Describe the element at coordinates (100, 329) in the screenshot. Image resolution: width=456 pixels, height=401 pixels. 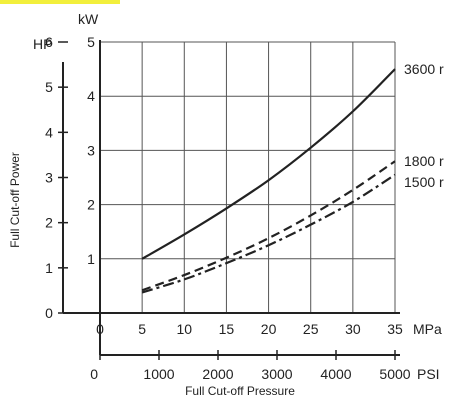
I see `x-tick-mpa: 0` at that location.